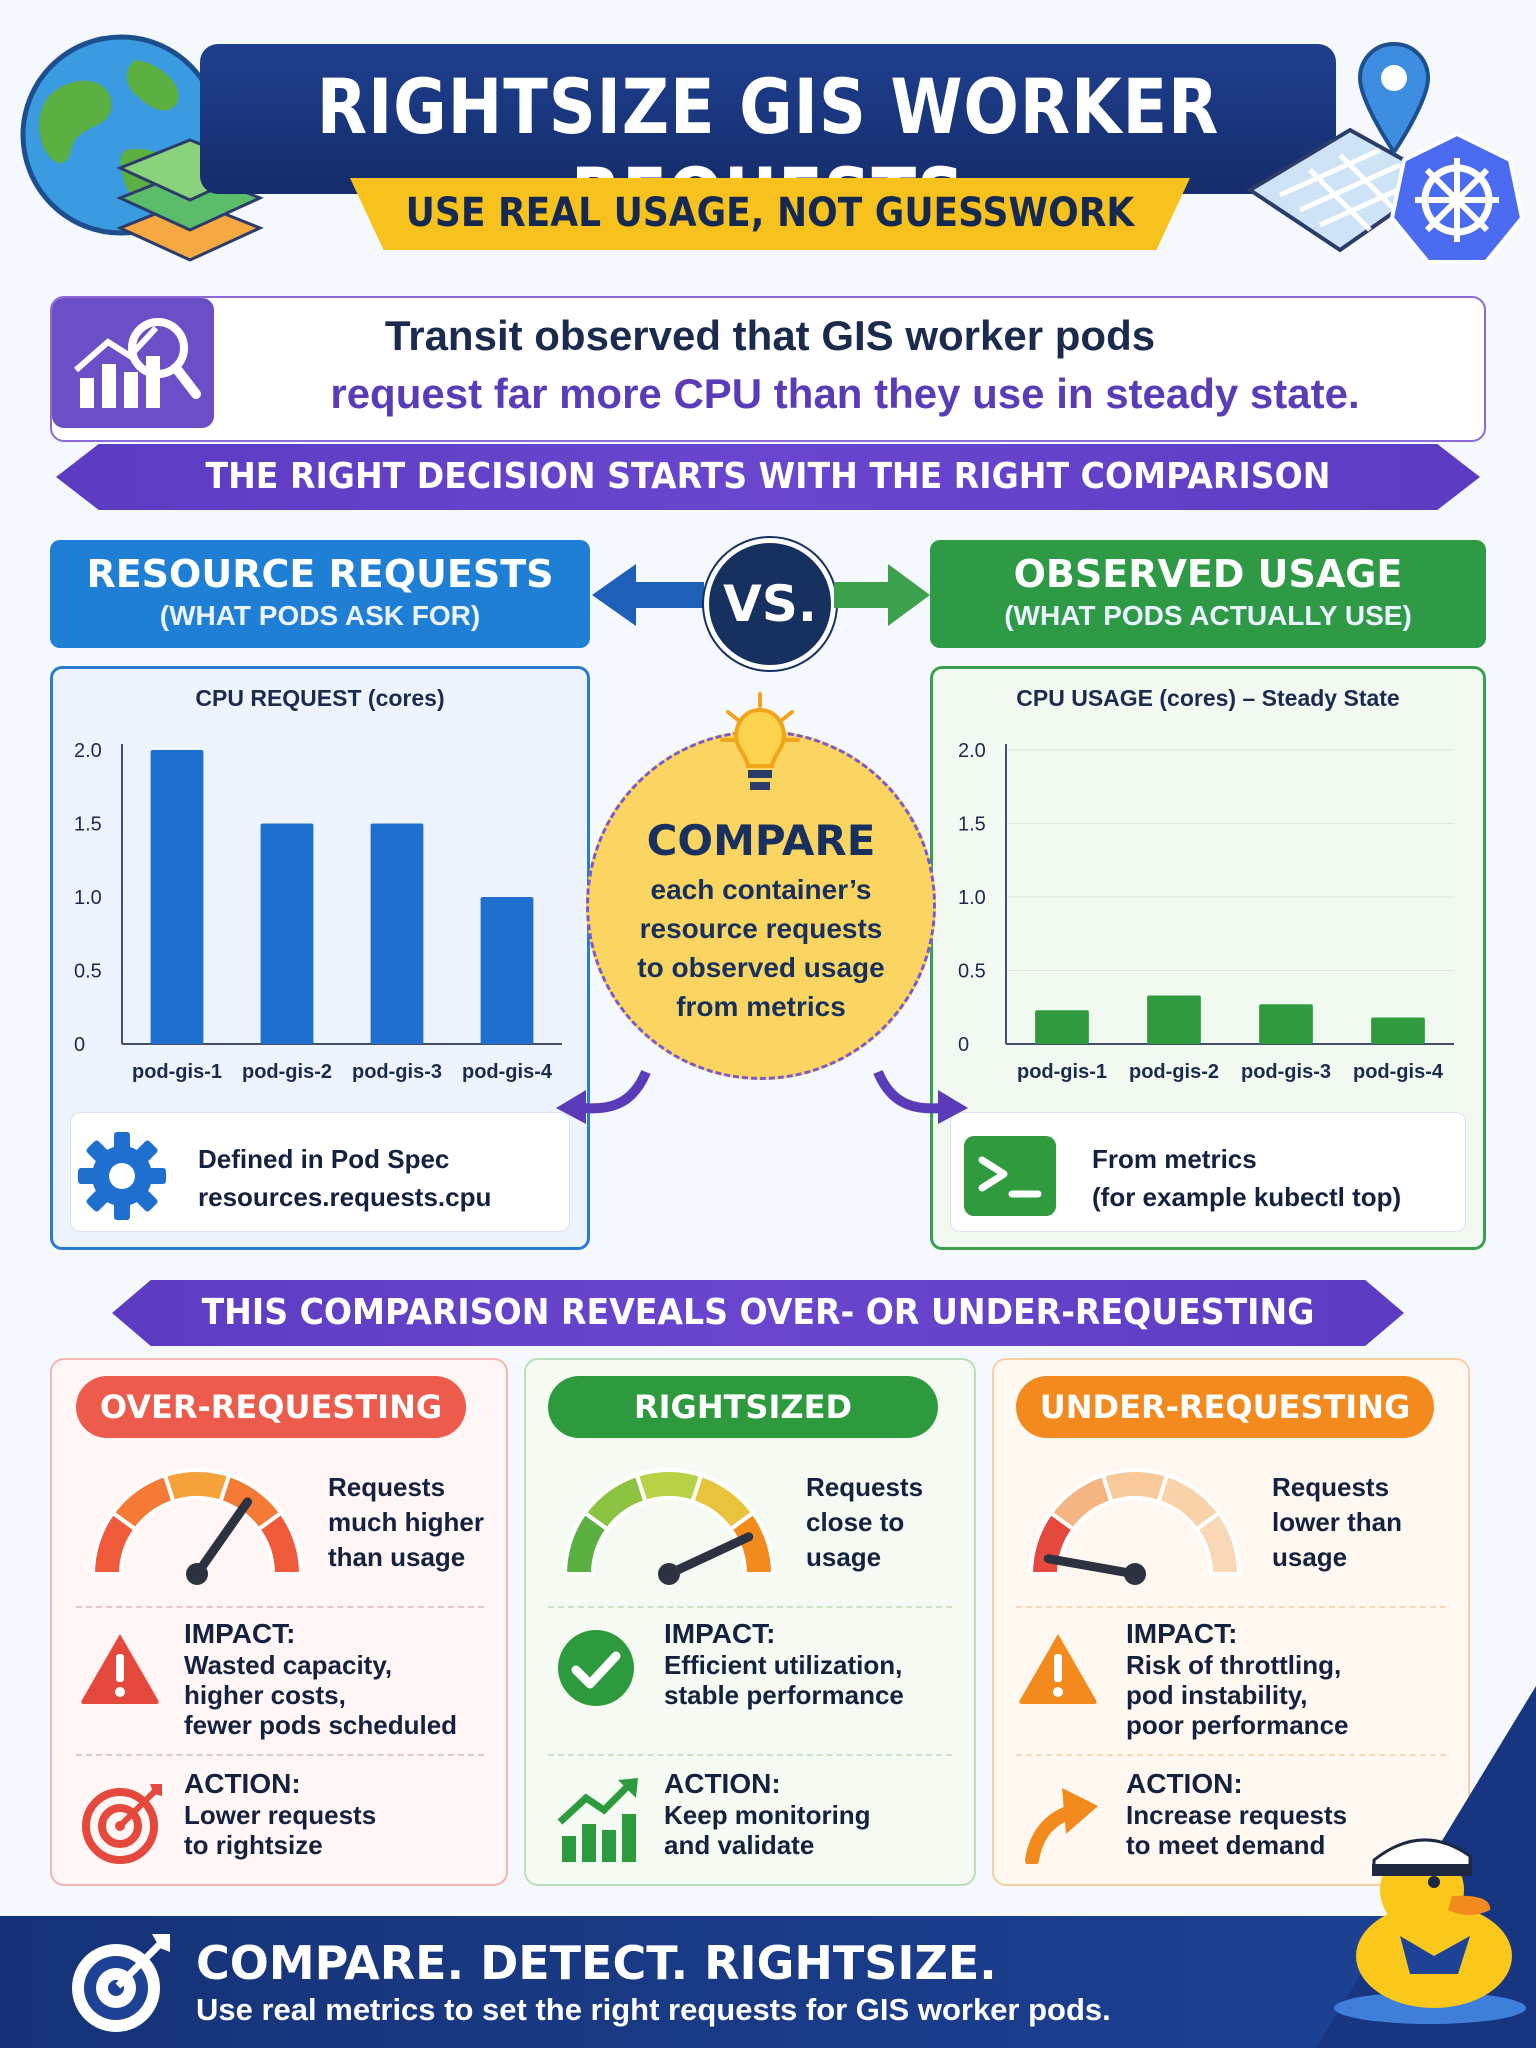  I want to click on usage-title: OBSERVED USAGE, so click(1208, 574).